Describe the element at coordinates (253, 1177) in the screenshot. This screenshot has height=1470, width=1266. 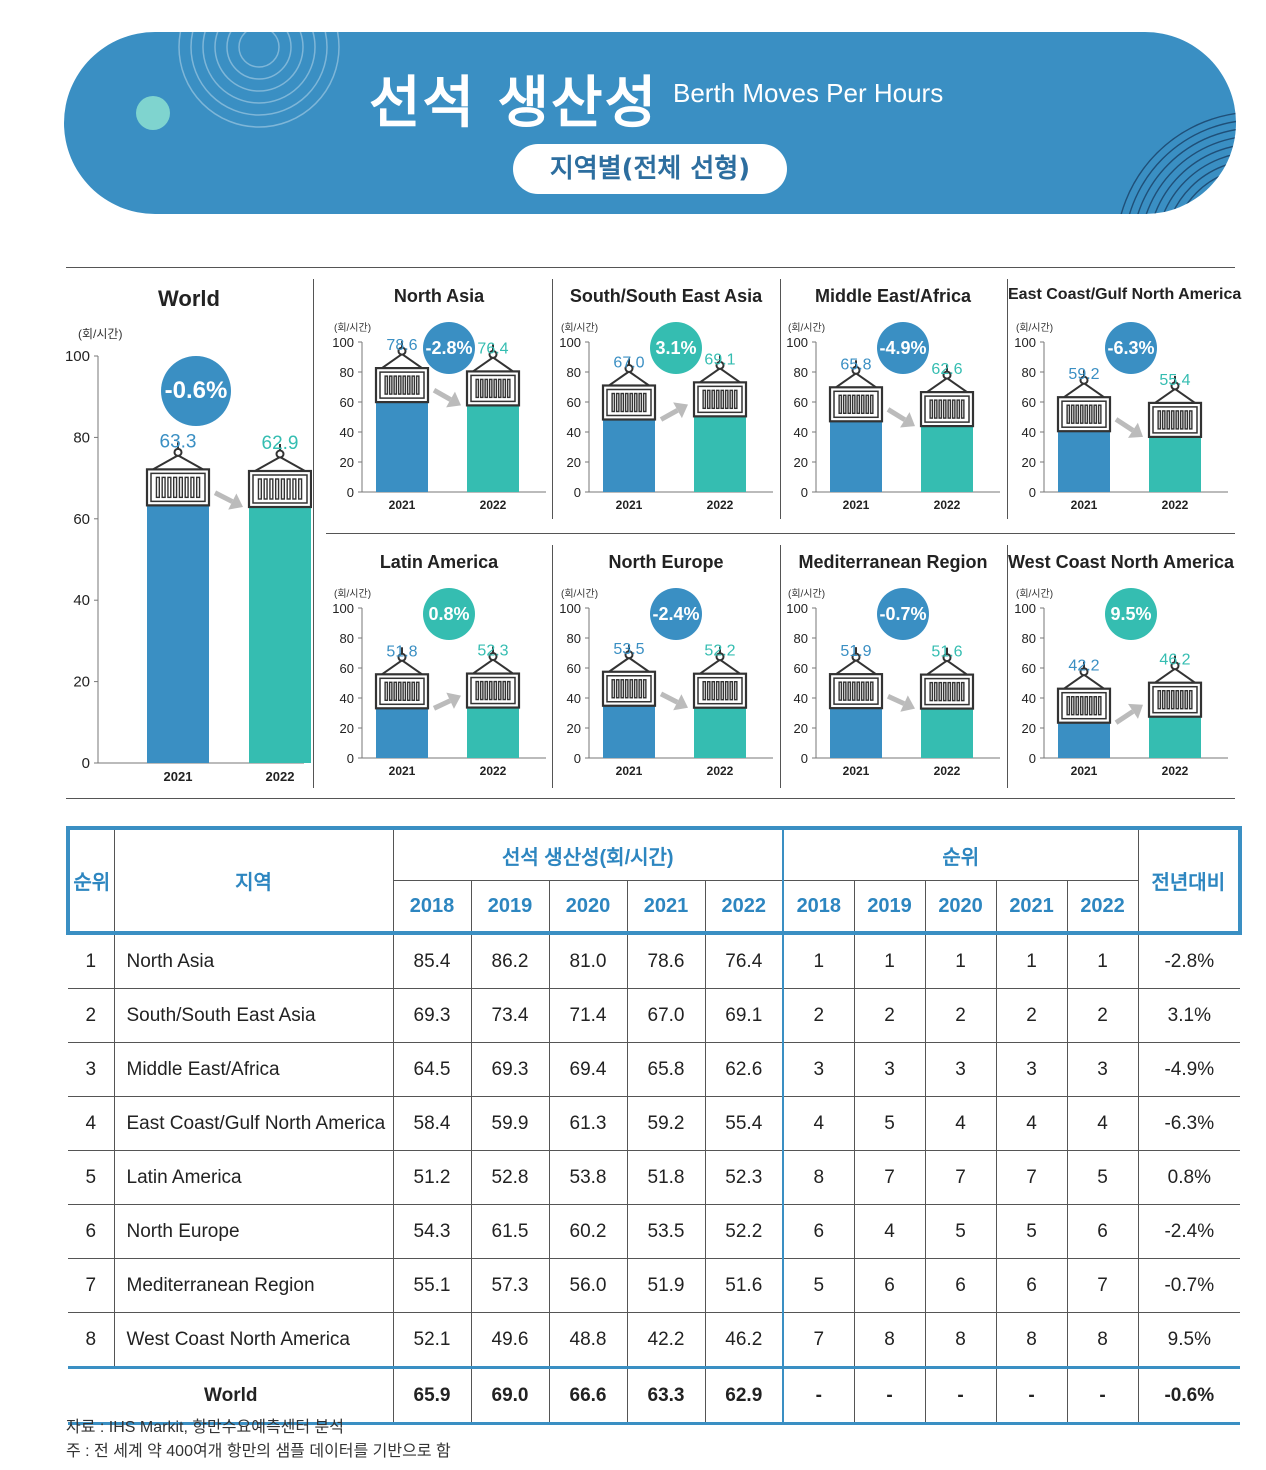
I see `region-cell: Latin America` at that location.